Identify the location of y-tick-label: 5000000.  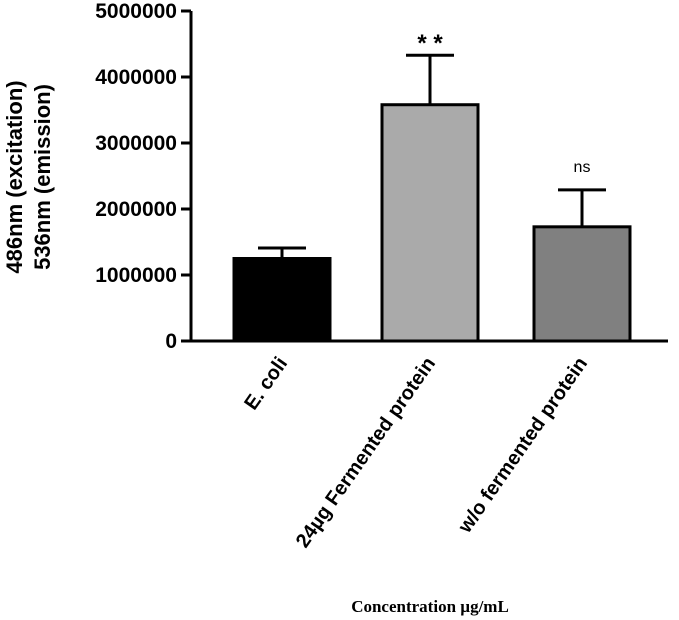
(136, 11).